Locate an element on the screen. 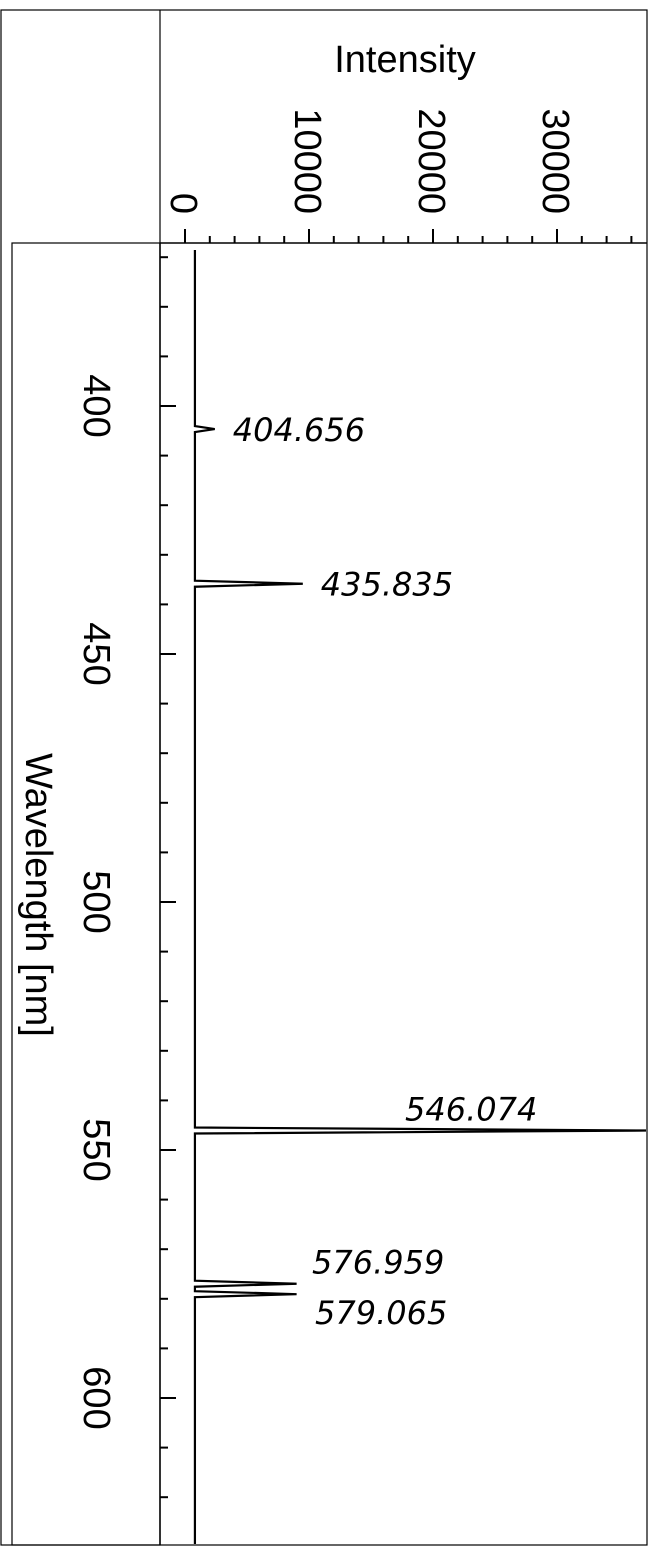 The width and height of the screenshot is (649, 1547). y-tick-label: 450 is located at coordinates (96, 653).